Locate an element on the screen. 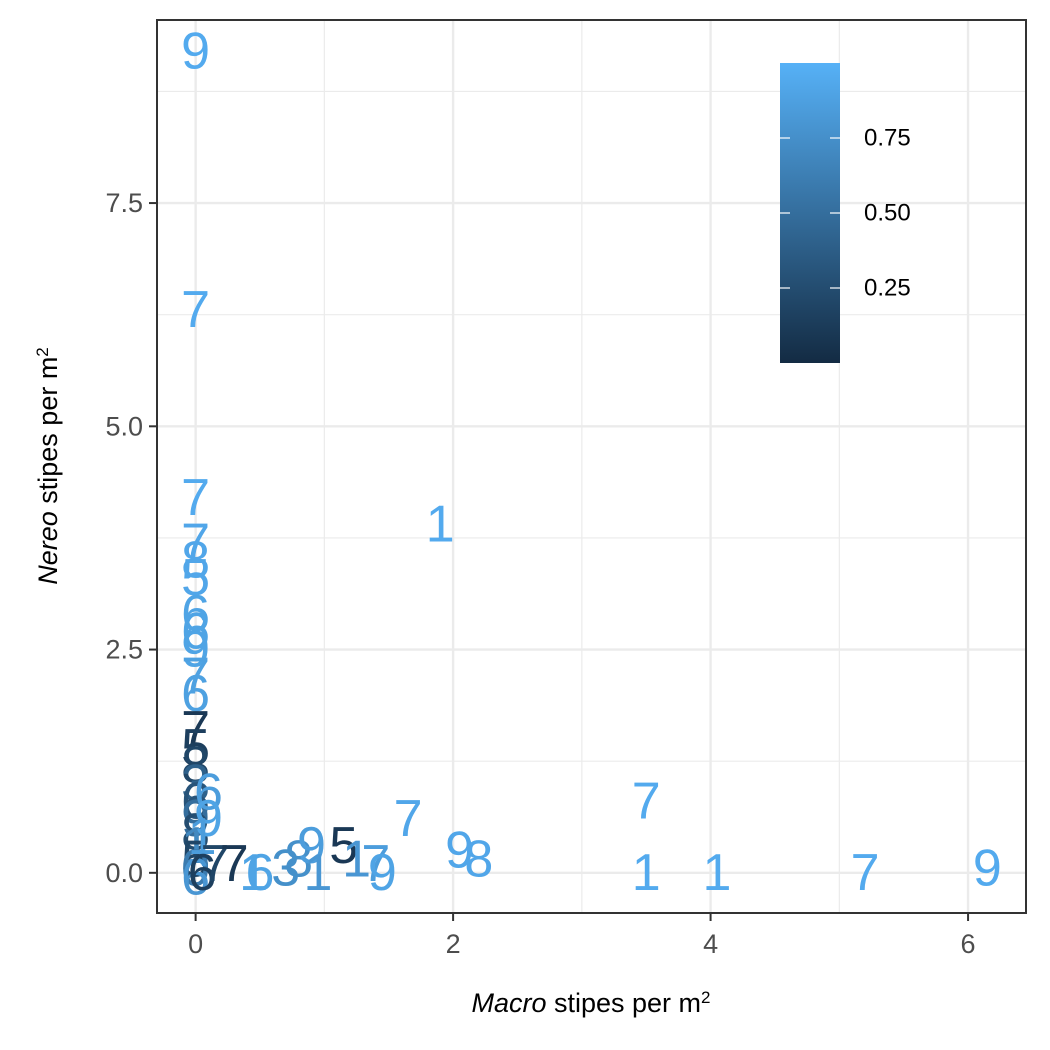 The width and height of the screenshot is (1050, 1050). y-tick-label: 2.5 is located at coordinates (124, 650).